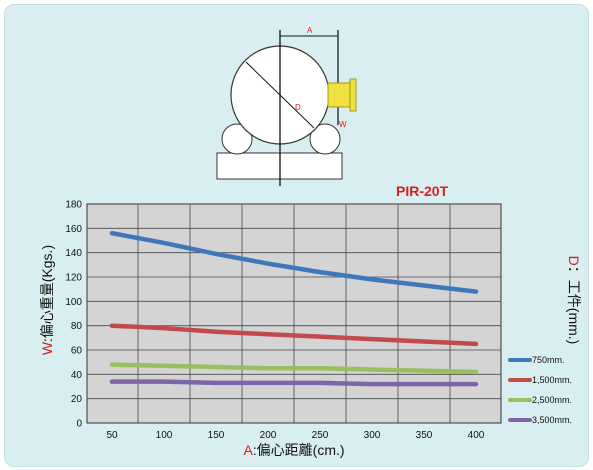  I want to click on machine-diagram: A D W, so click(286, 106).